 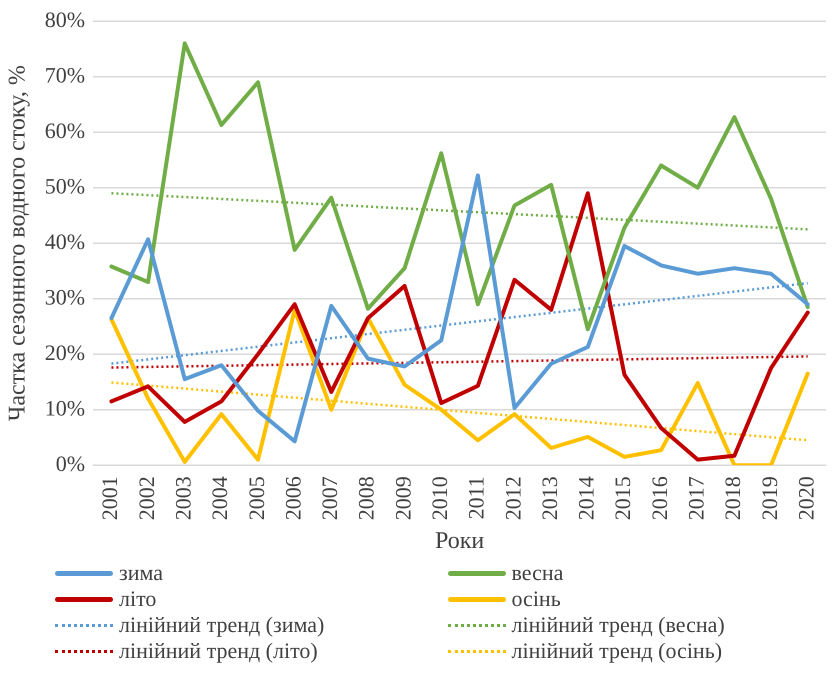 What do you see at coordinates (141, 573) in the screenshot?
I see `legend-label: зима` at bounding box center [141, 573].